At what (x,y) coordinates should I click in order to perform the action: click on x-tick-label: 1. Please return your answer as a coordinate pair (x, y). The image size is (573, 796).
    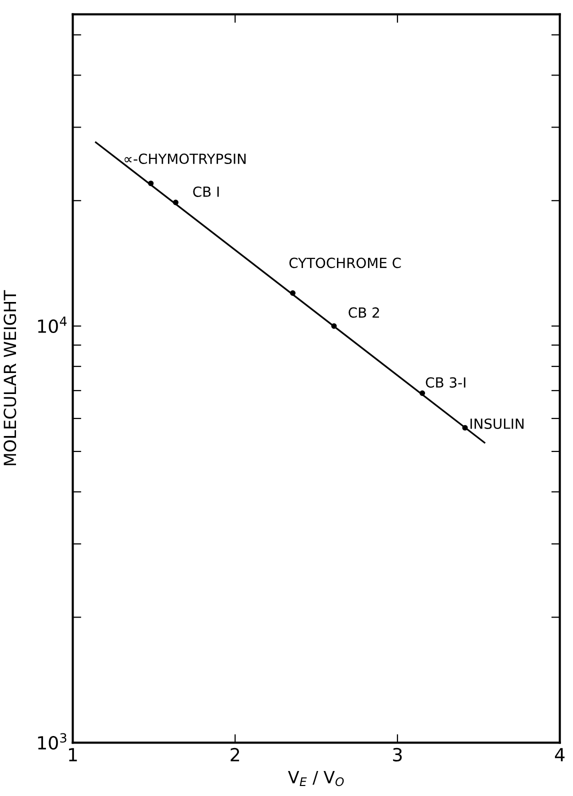
    Looking at the image, I should click on (73, 755).